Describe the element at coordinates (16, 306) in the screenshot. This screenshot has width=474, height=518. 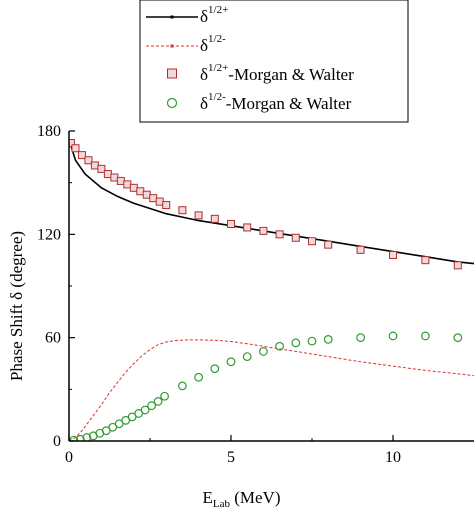
I see `y-axis-title: Phase Shift δ (degree)` at that location.